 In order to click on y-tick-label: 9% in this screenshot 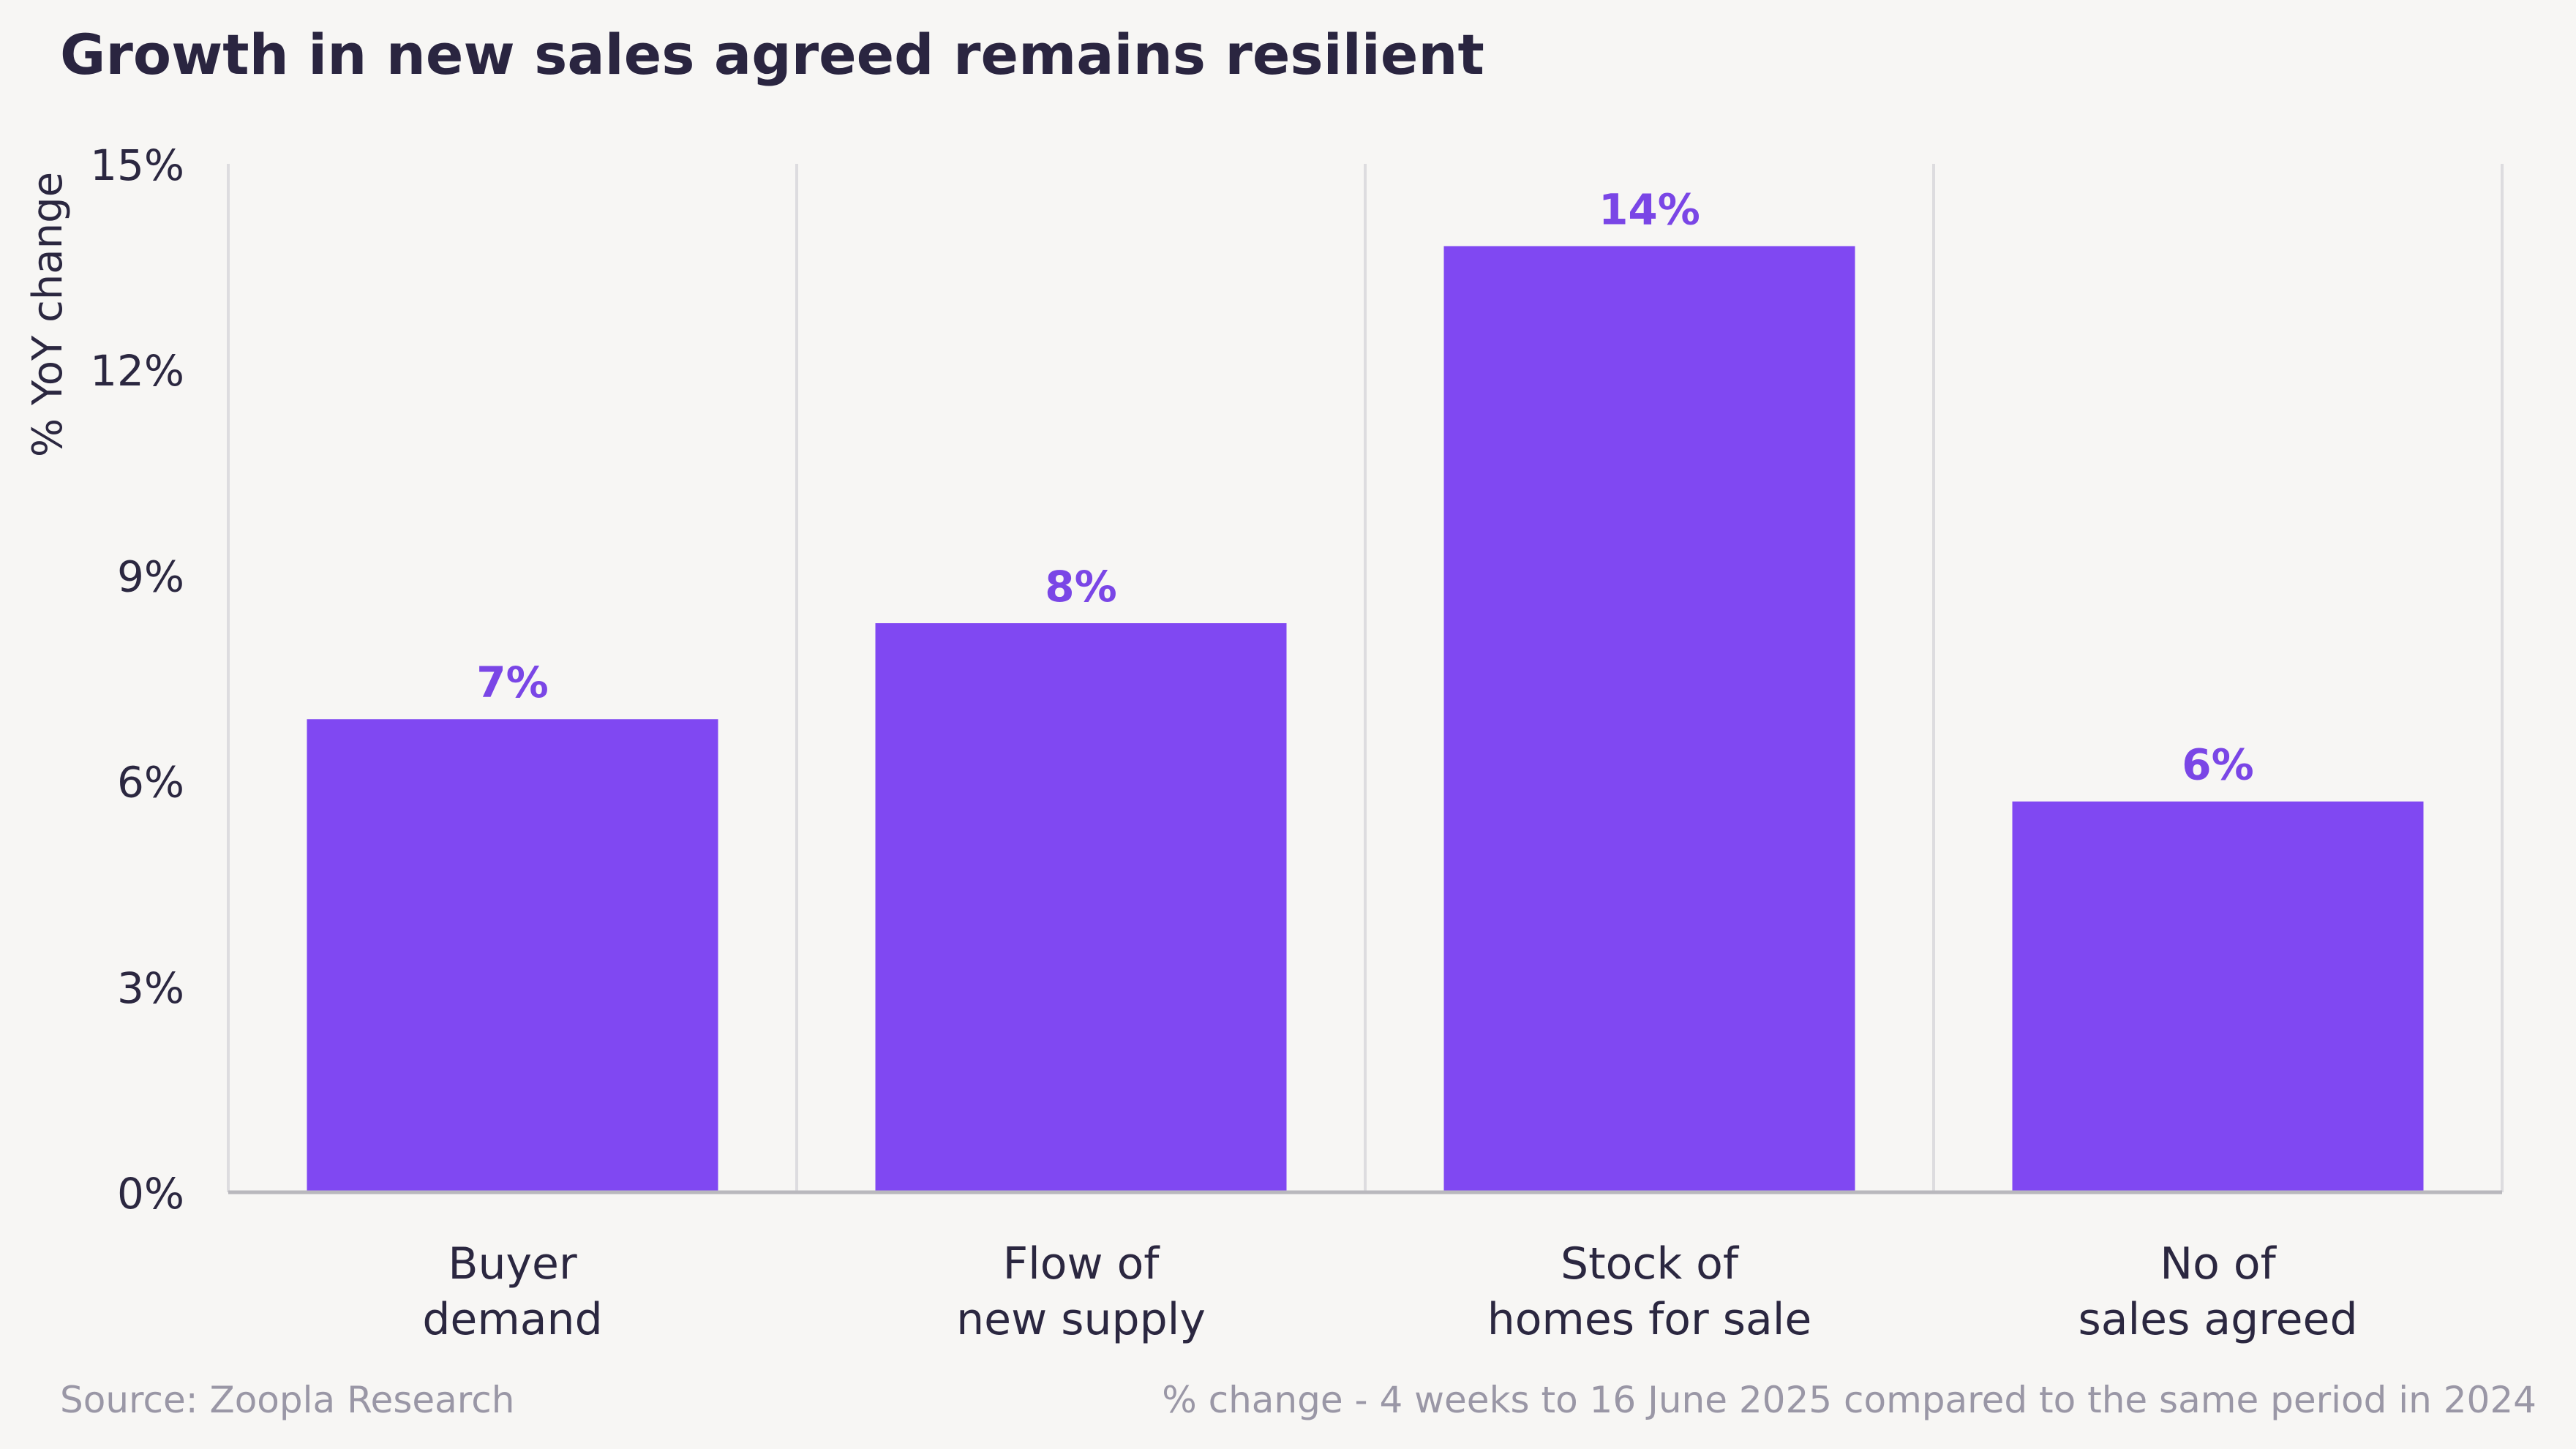, I will do `click(150, 576)`.